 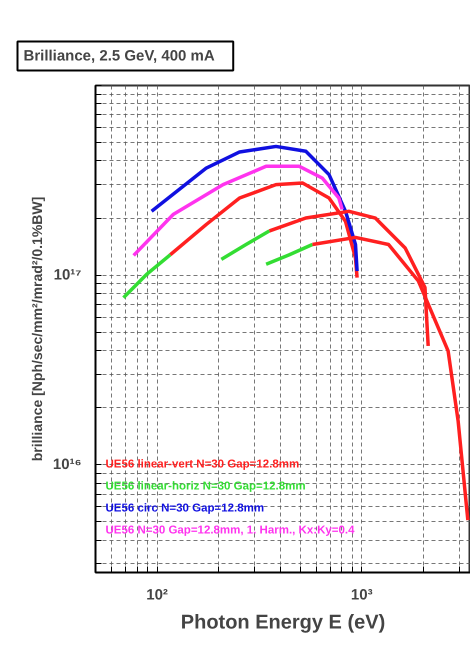 What do you see at coordinates (203, 464) in the screenshot?
I see `text: UE56 linear-vert N=30 Gap=12.8mm` at bounding box center [203, 464].